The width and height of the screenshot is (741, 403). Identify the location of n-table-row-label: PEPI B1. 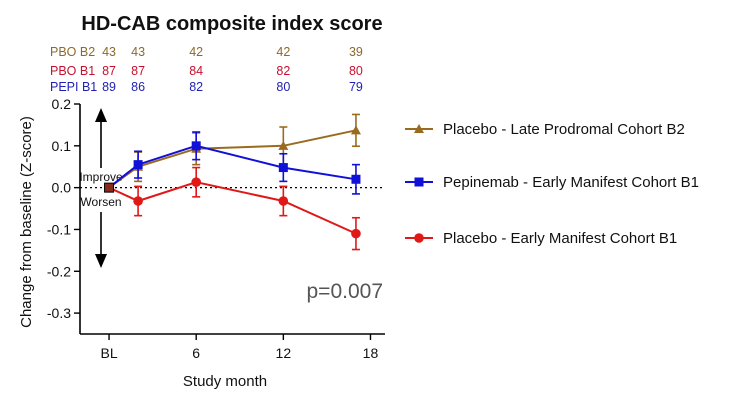
(73, 87).